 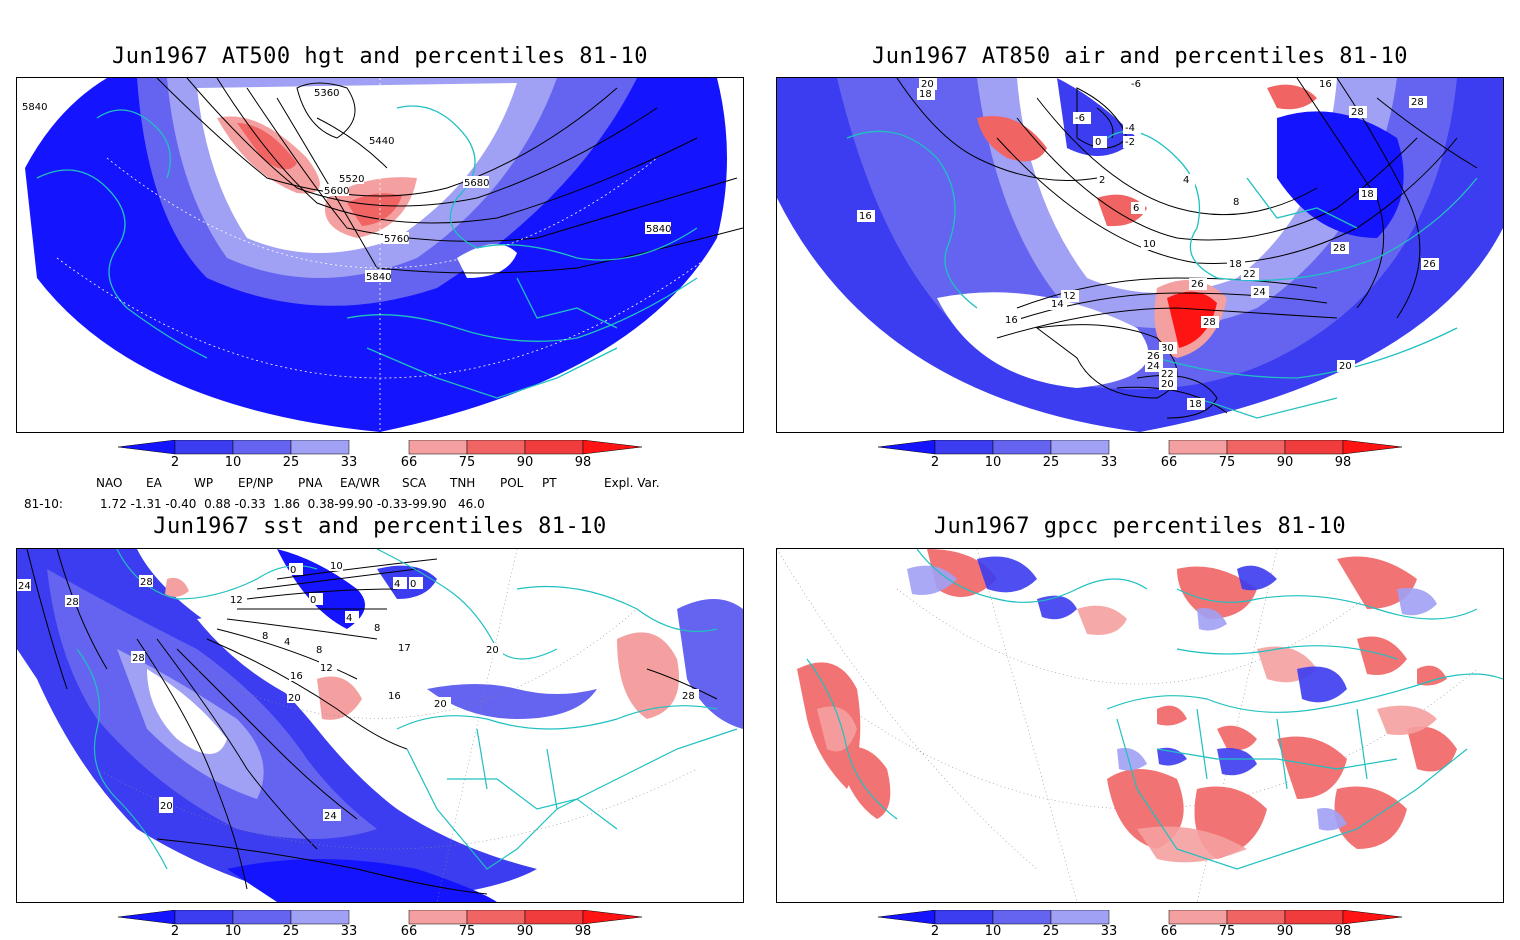 What do you see at coordinates (380, 56) in the screenshot?
I see `panel-title-1: Jun1967 AT500 hgt and percentiles 81-10` at bounding box center [380, 56].